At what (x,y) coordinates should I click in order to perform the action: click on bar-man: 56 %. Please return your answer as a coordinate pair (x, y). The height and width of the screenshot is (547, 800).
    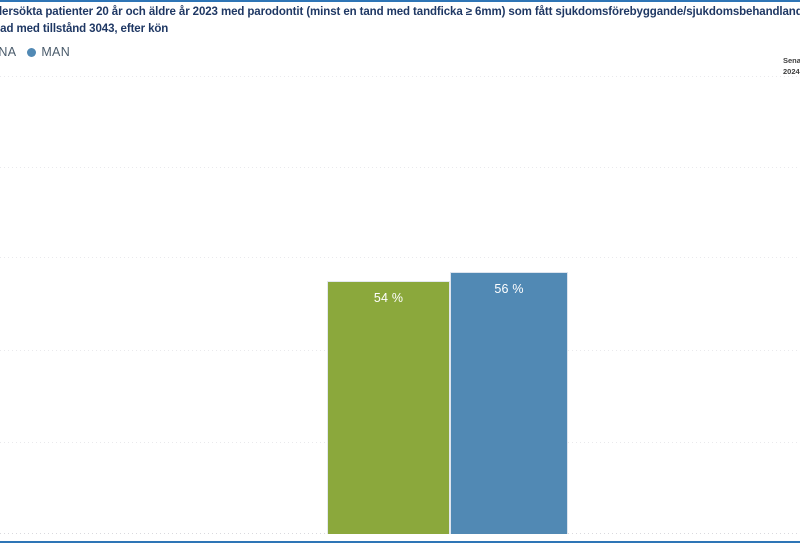
    Looking at the image, I should click on (509, 403).